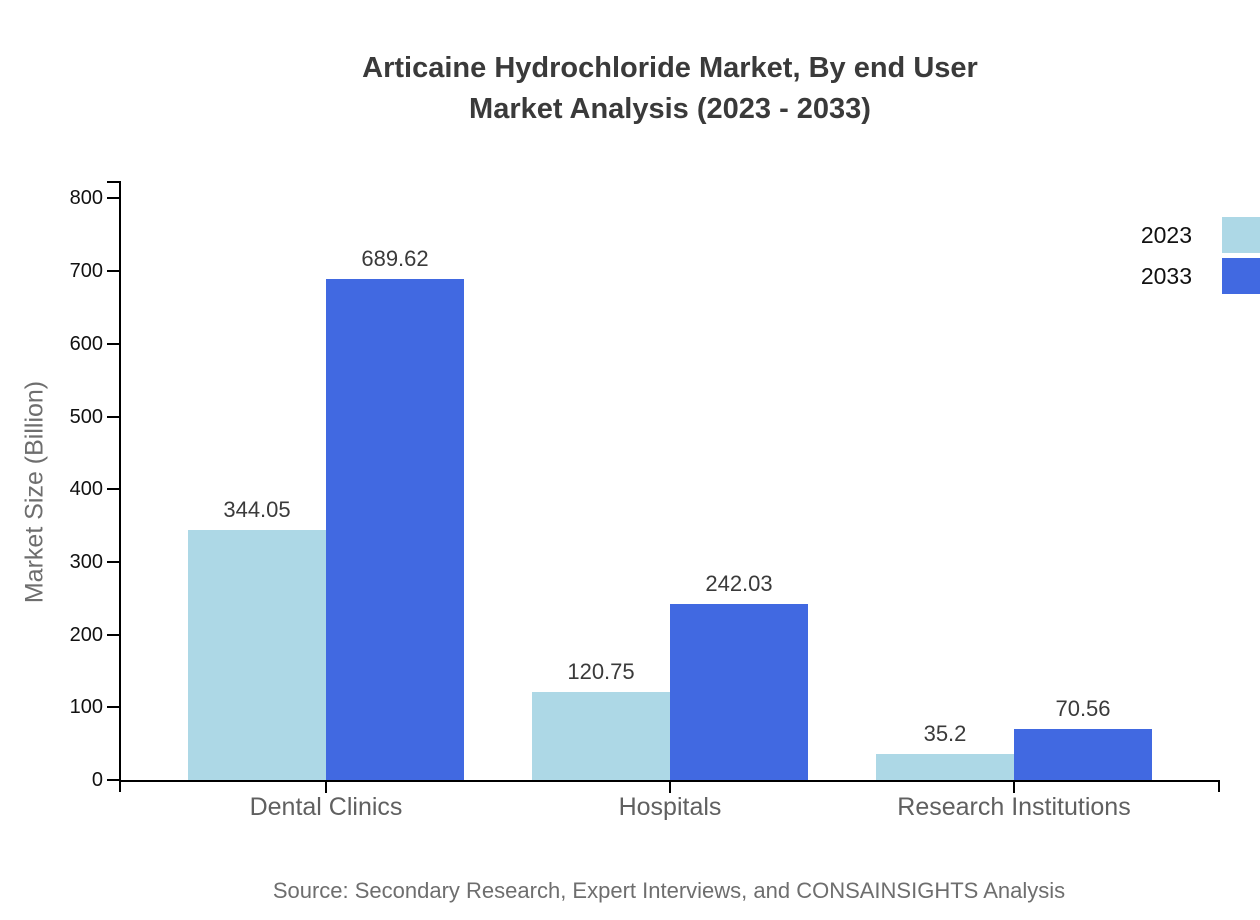 The height and width of the screenshot is (920, 1260). Describe the element at coordinates (1241, 276) in the screenshot. I see `legend-swatch-2033` at that location.